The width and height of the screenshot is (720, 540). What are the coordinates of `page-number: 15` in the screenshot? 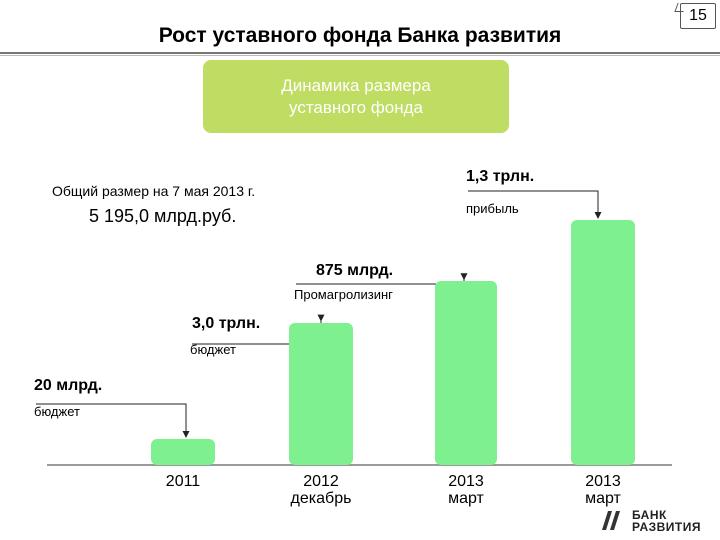 It's located at (698, 16).